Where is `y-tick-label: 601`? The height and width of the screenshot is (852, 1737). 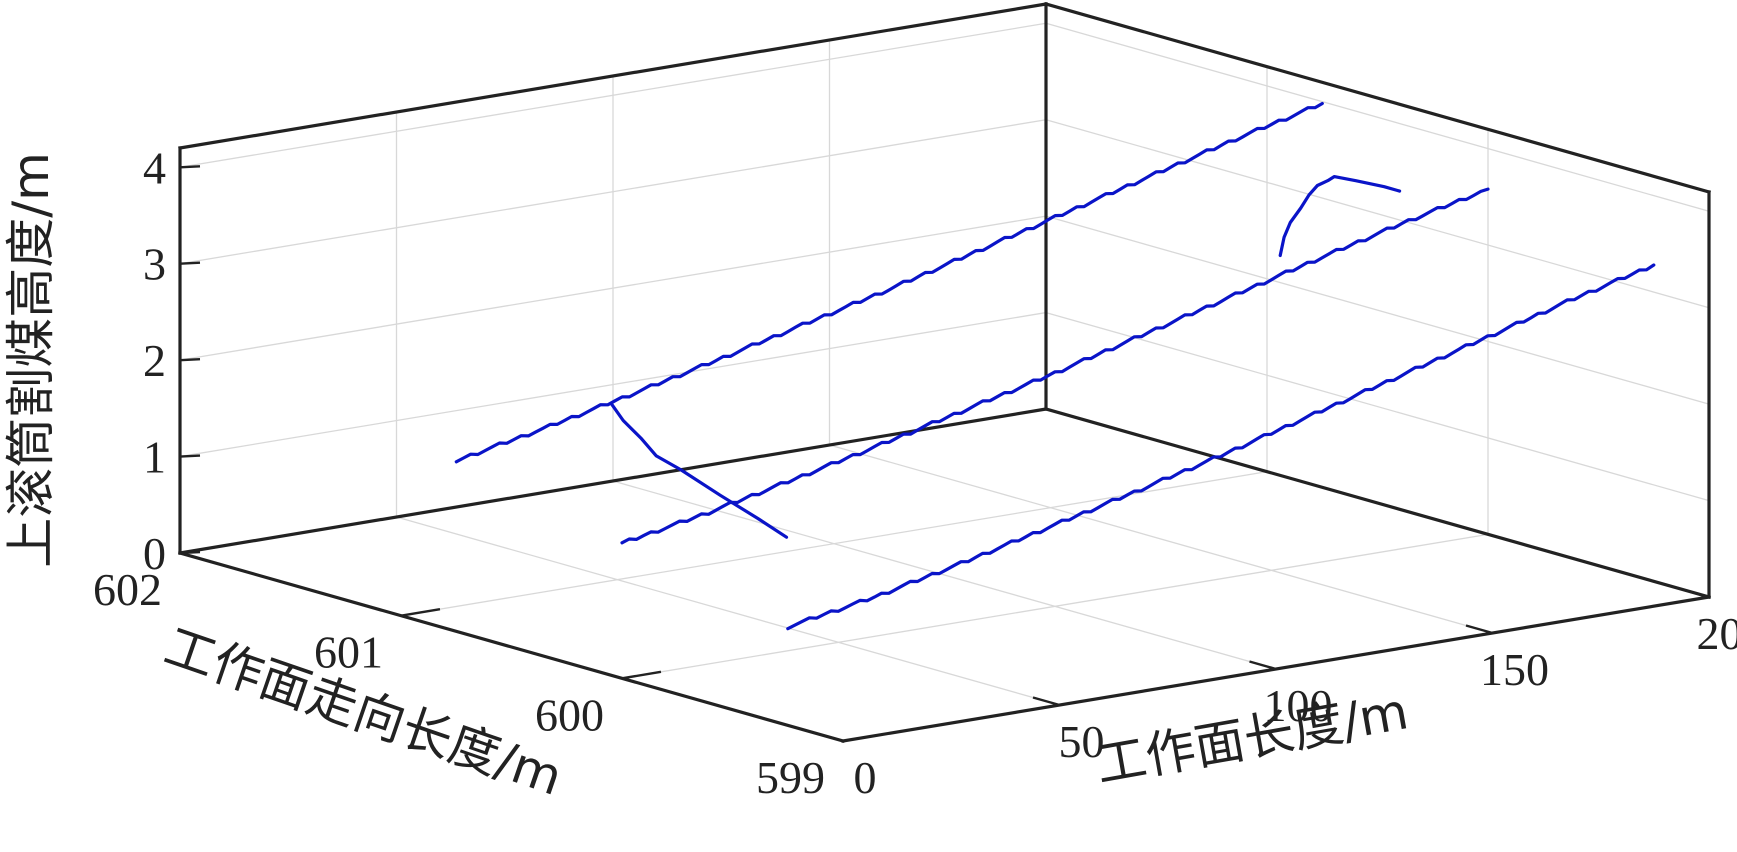
y-tick-label: 601 is located at coordinates (348, 652).